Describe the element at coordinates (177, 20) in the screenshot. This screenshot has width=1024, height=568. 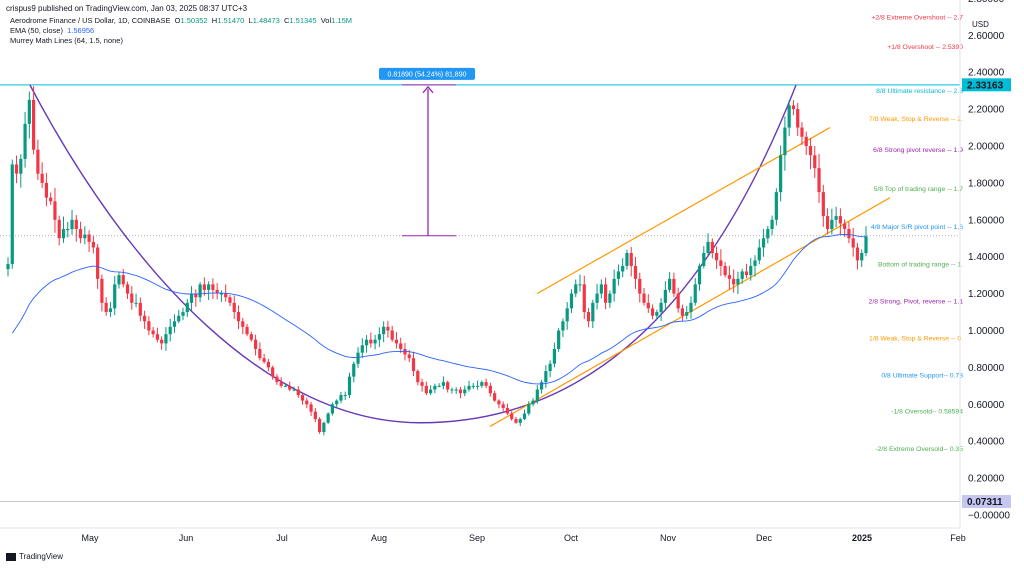
I see `open-label: O` at that location.